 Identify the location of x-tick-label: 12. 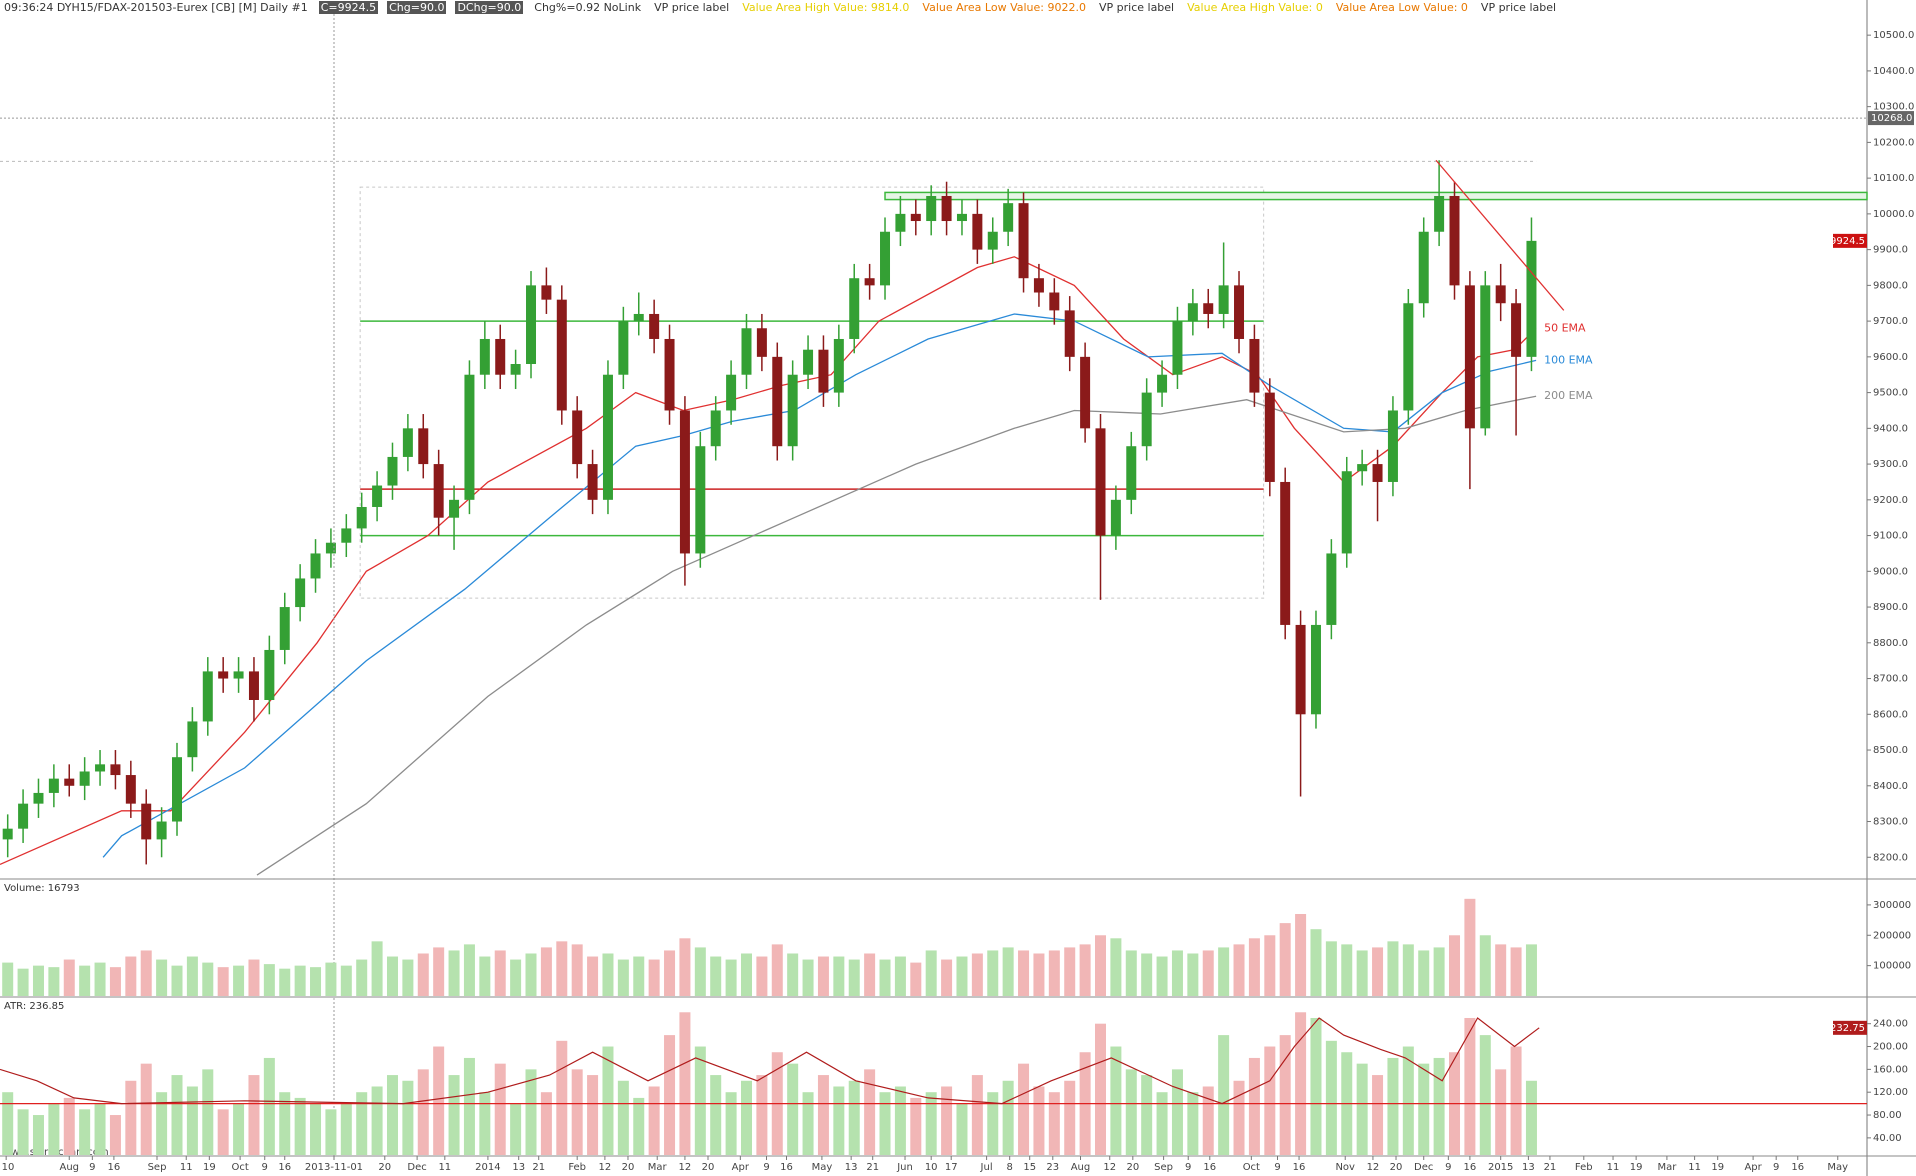
(685, 1167).